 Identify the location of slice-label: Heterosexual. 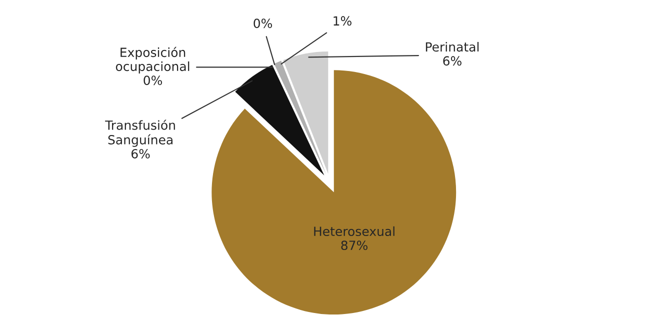
(354, 231).